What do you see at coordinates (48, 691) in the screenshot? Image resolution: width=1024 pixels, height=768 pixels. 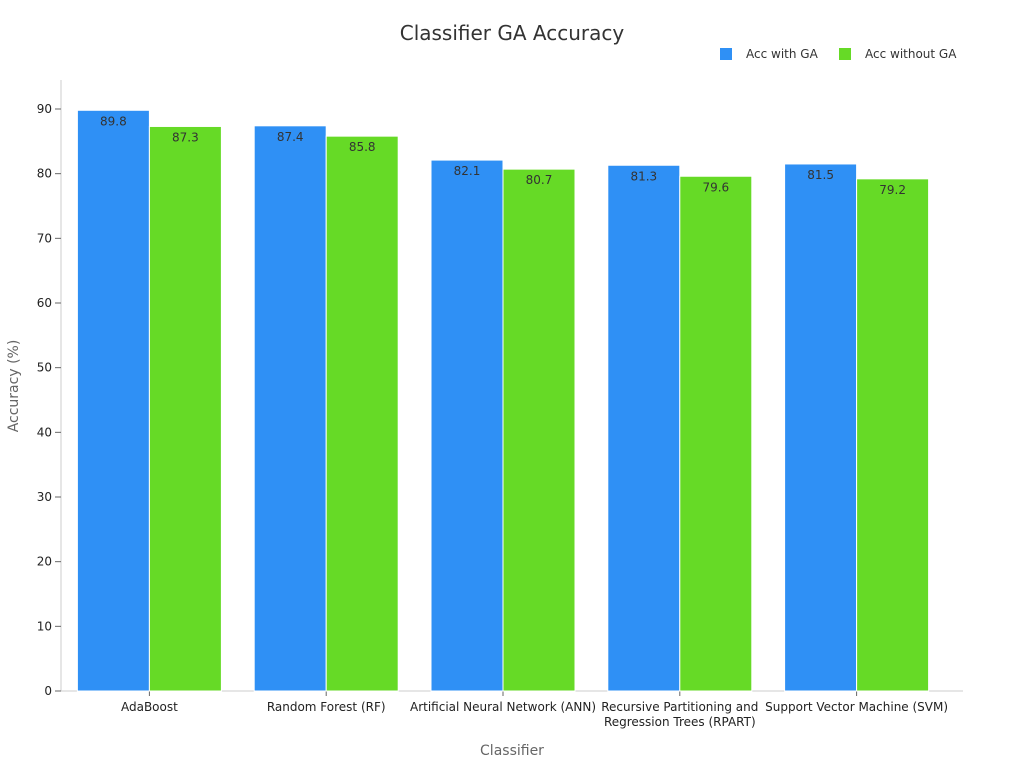 I see `y-tick-label: 0` at bounding box center [48, 691].